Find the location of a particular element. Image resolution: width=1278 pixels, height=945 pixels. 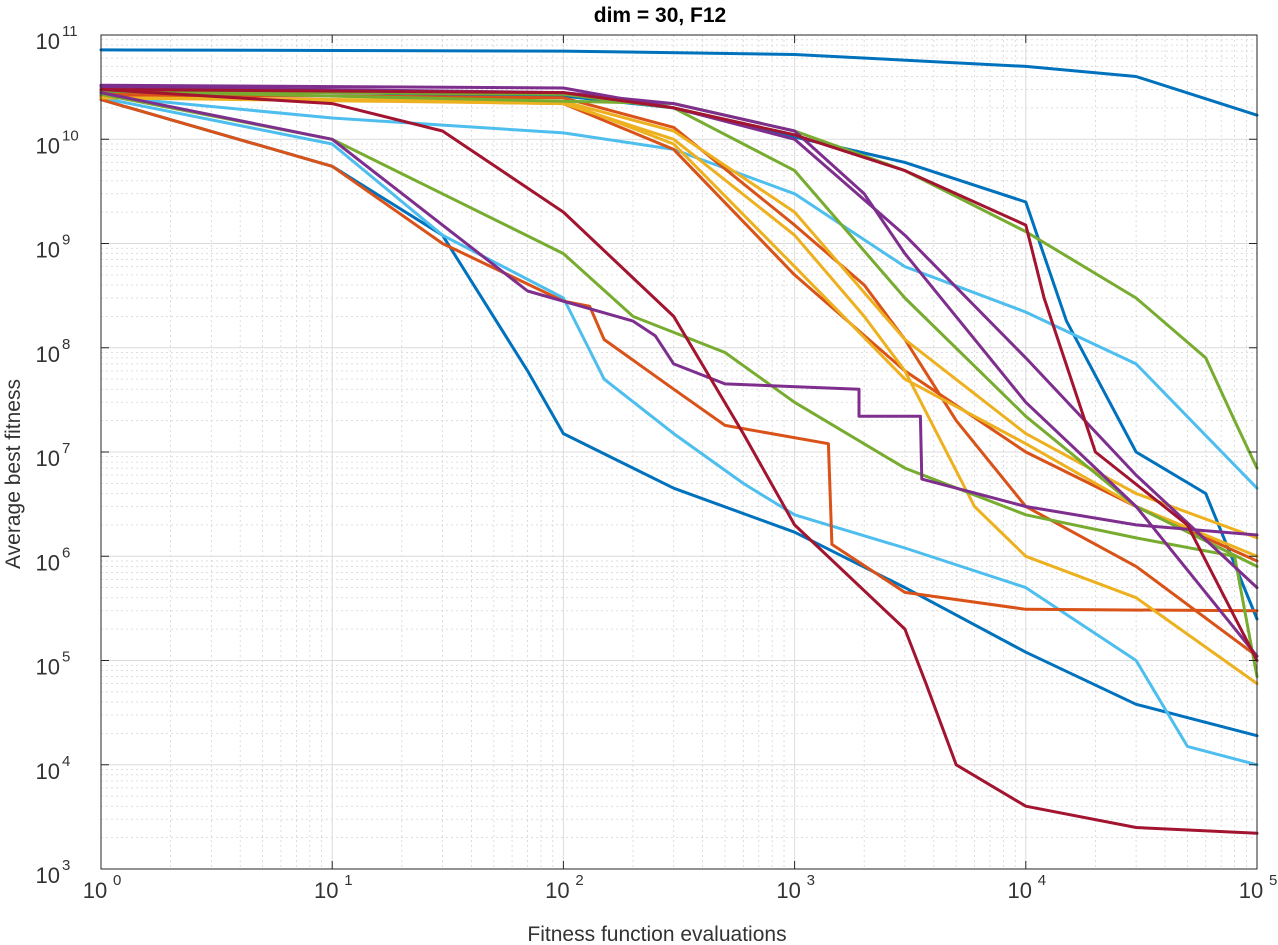

y-tick-exponent: 4 is located at coordinates (66, 761).